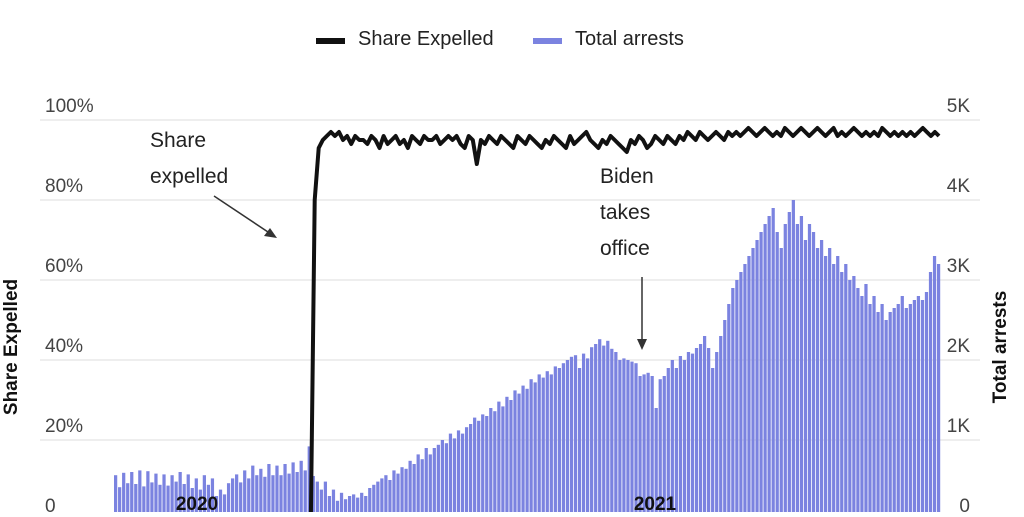 The image size is (1024, 517). What do you see at coordinates (629, 39) in the screenshot?
I see `legend-label: Total arrests` at bounding box center [629, 39].